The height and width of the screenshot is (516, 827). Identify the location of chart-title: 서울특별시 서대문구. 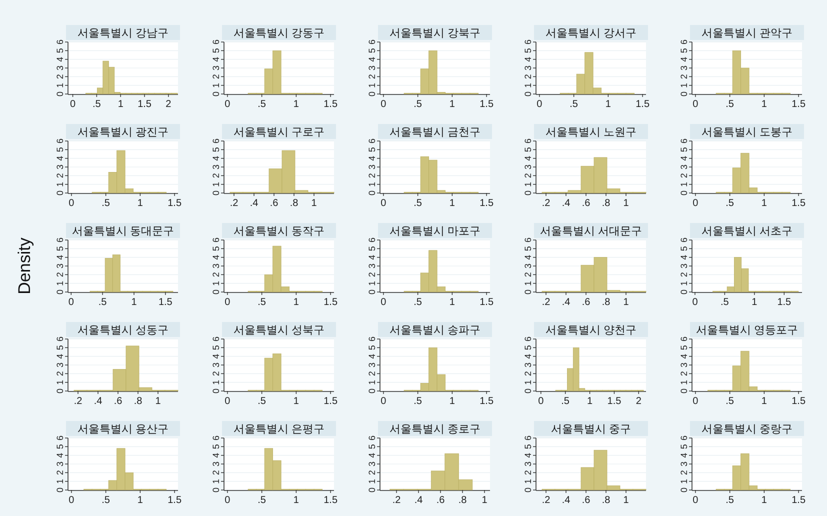
(591, 232).